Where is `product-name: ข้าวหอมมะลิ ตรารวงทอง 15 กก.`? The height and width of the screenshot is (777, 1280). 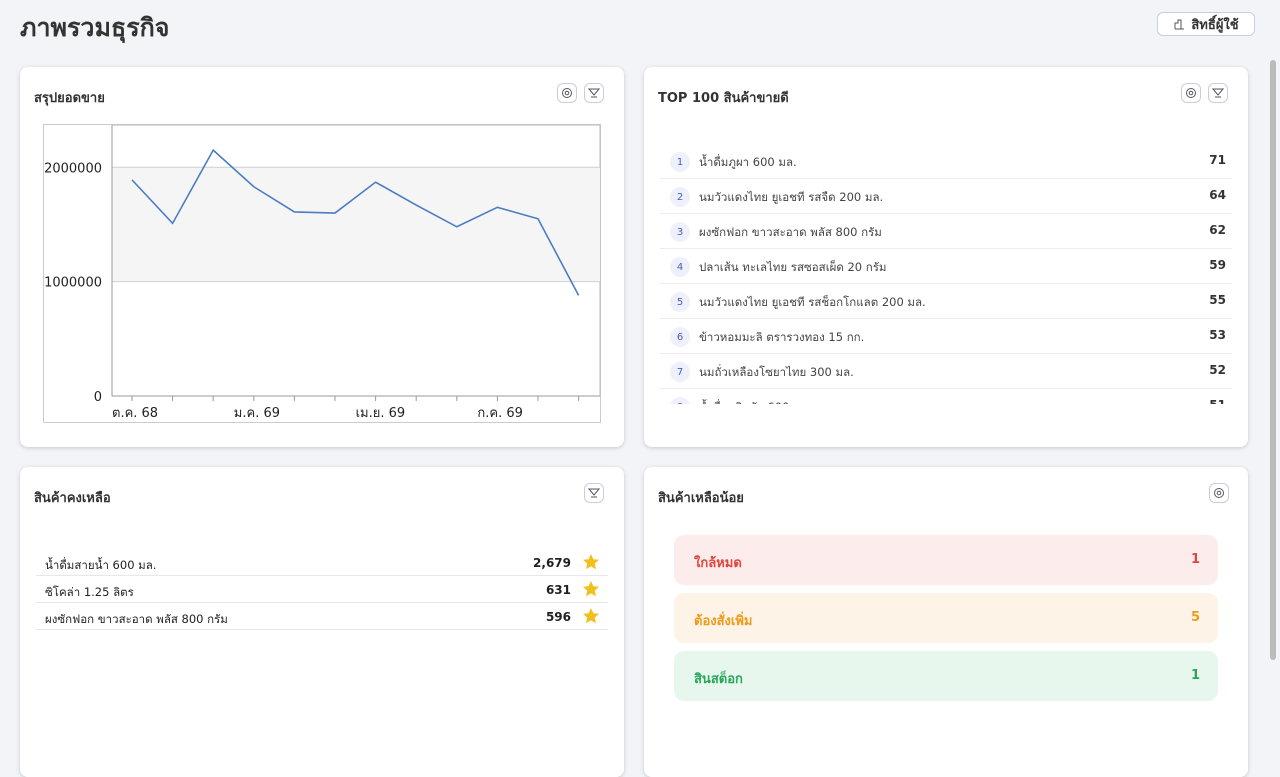
product-name: ข้าวหอมมะลิ ตรารวงทอง 15 กก. is located at coordinates (782, 337).